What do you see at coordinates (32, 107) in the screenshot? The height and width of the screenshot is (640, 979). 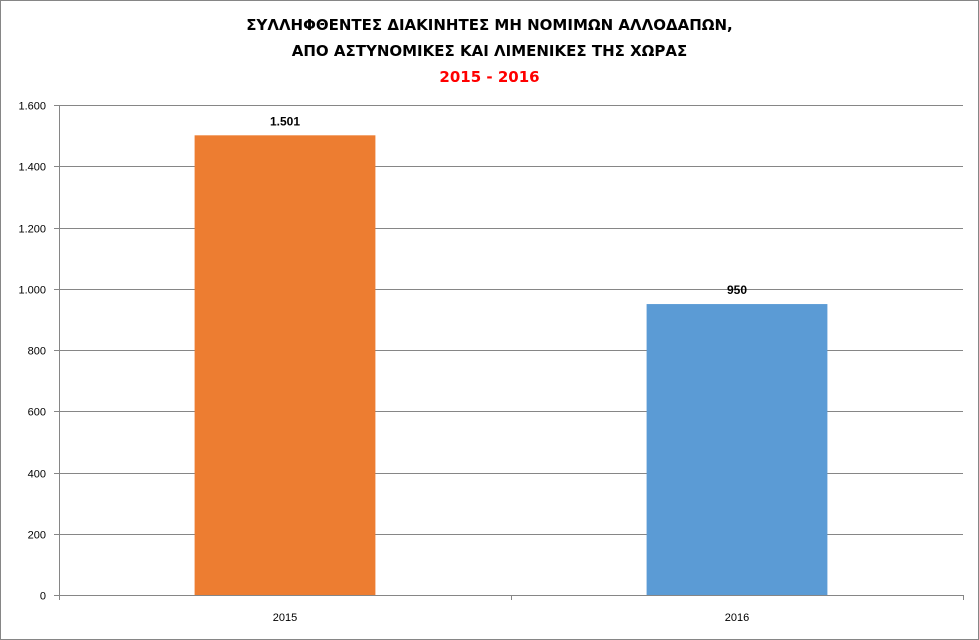 I see `y-tick-label: 1.600` at bounding box center [32, 107].